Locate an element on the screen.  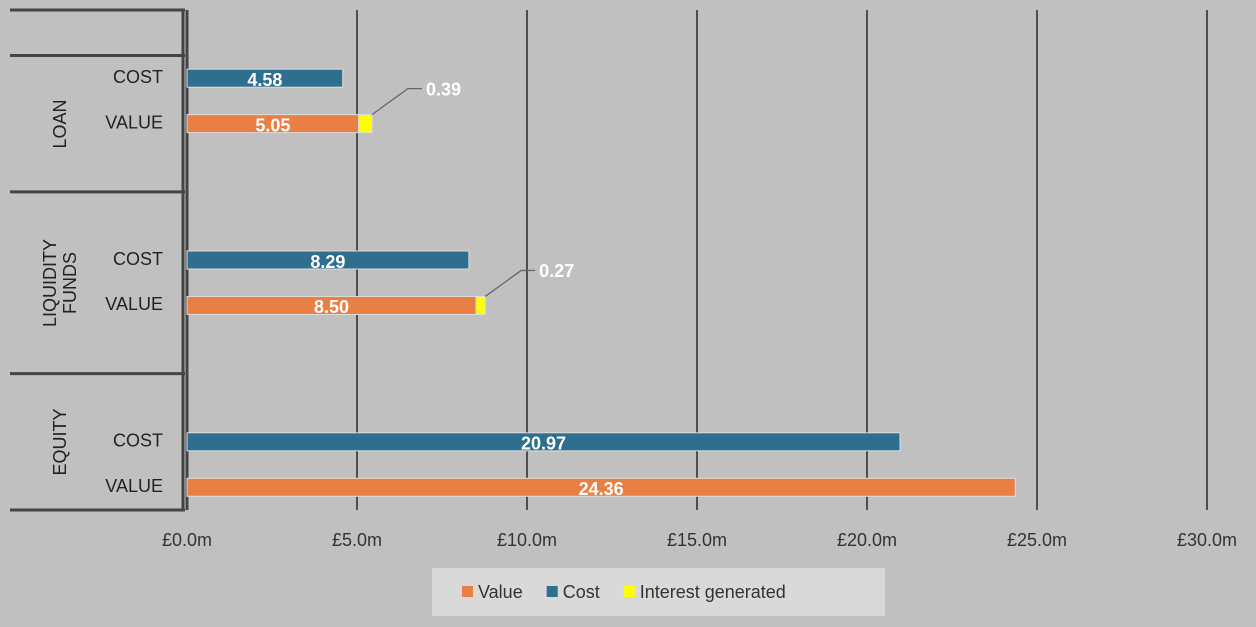
data-label: 20.97 is located at coordinates (543, 444).